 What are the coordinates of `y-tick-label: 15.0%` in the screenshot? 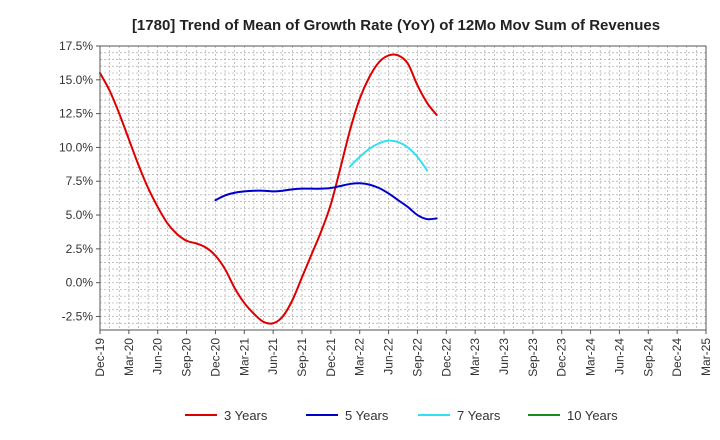 It's located at (76, 80).